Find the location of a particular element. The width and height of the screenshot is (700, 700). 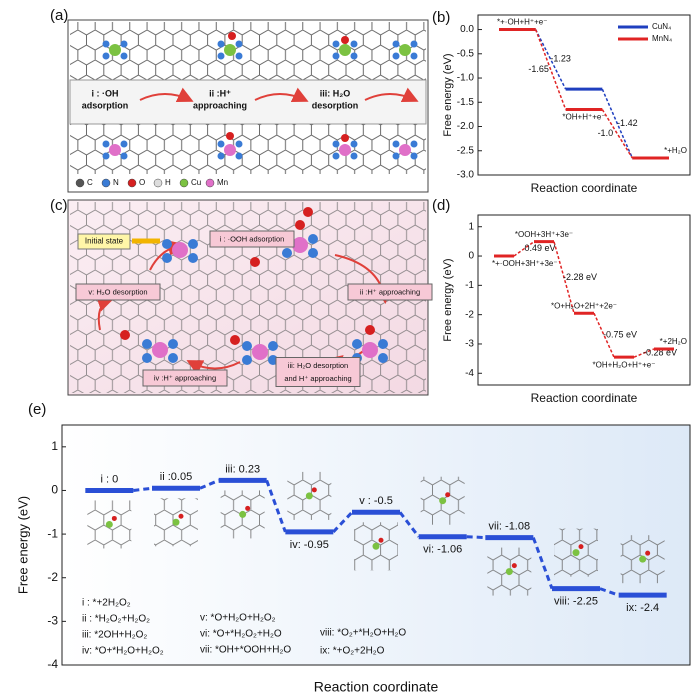

y-tick-label: -3 is located at coordinates (52, 621).